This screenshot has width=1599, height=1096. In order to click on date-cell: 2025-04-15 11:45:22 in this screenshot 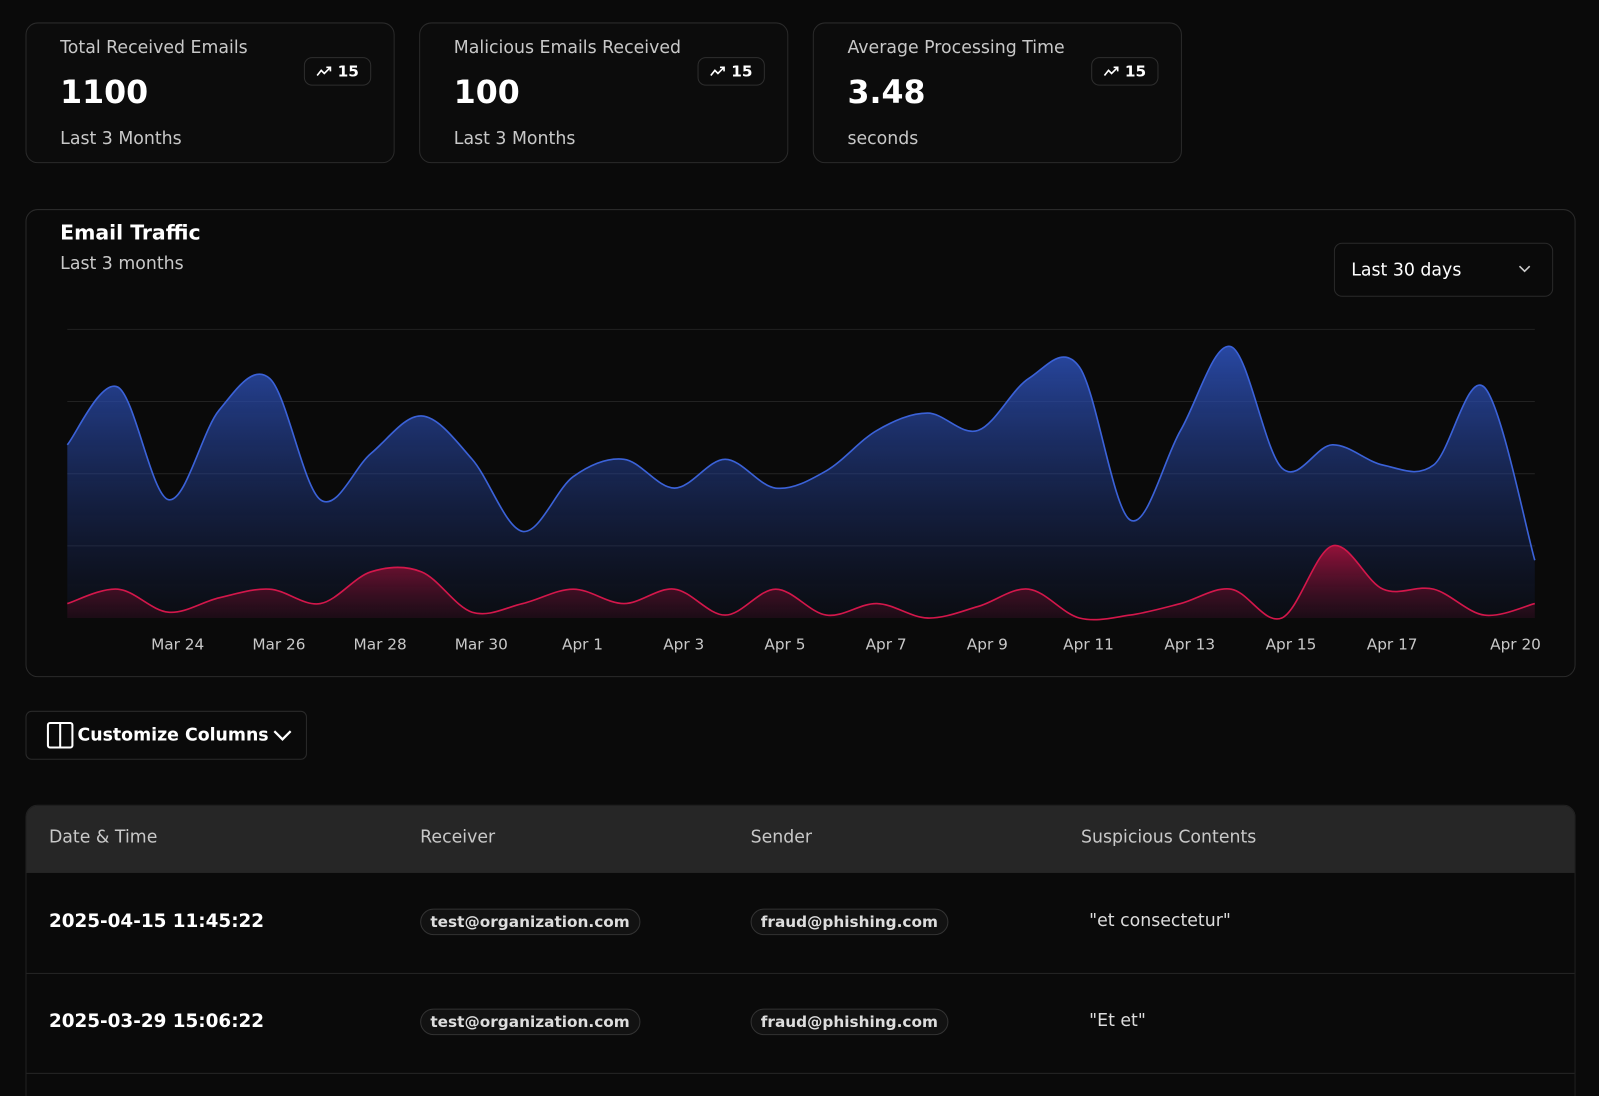, I will do `click(156, 921)`.